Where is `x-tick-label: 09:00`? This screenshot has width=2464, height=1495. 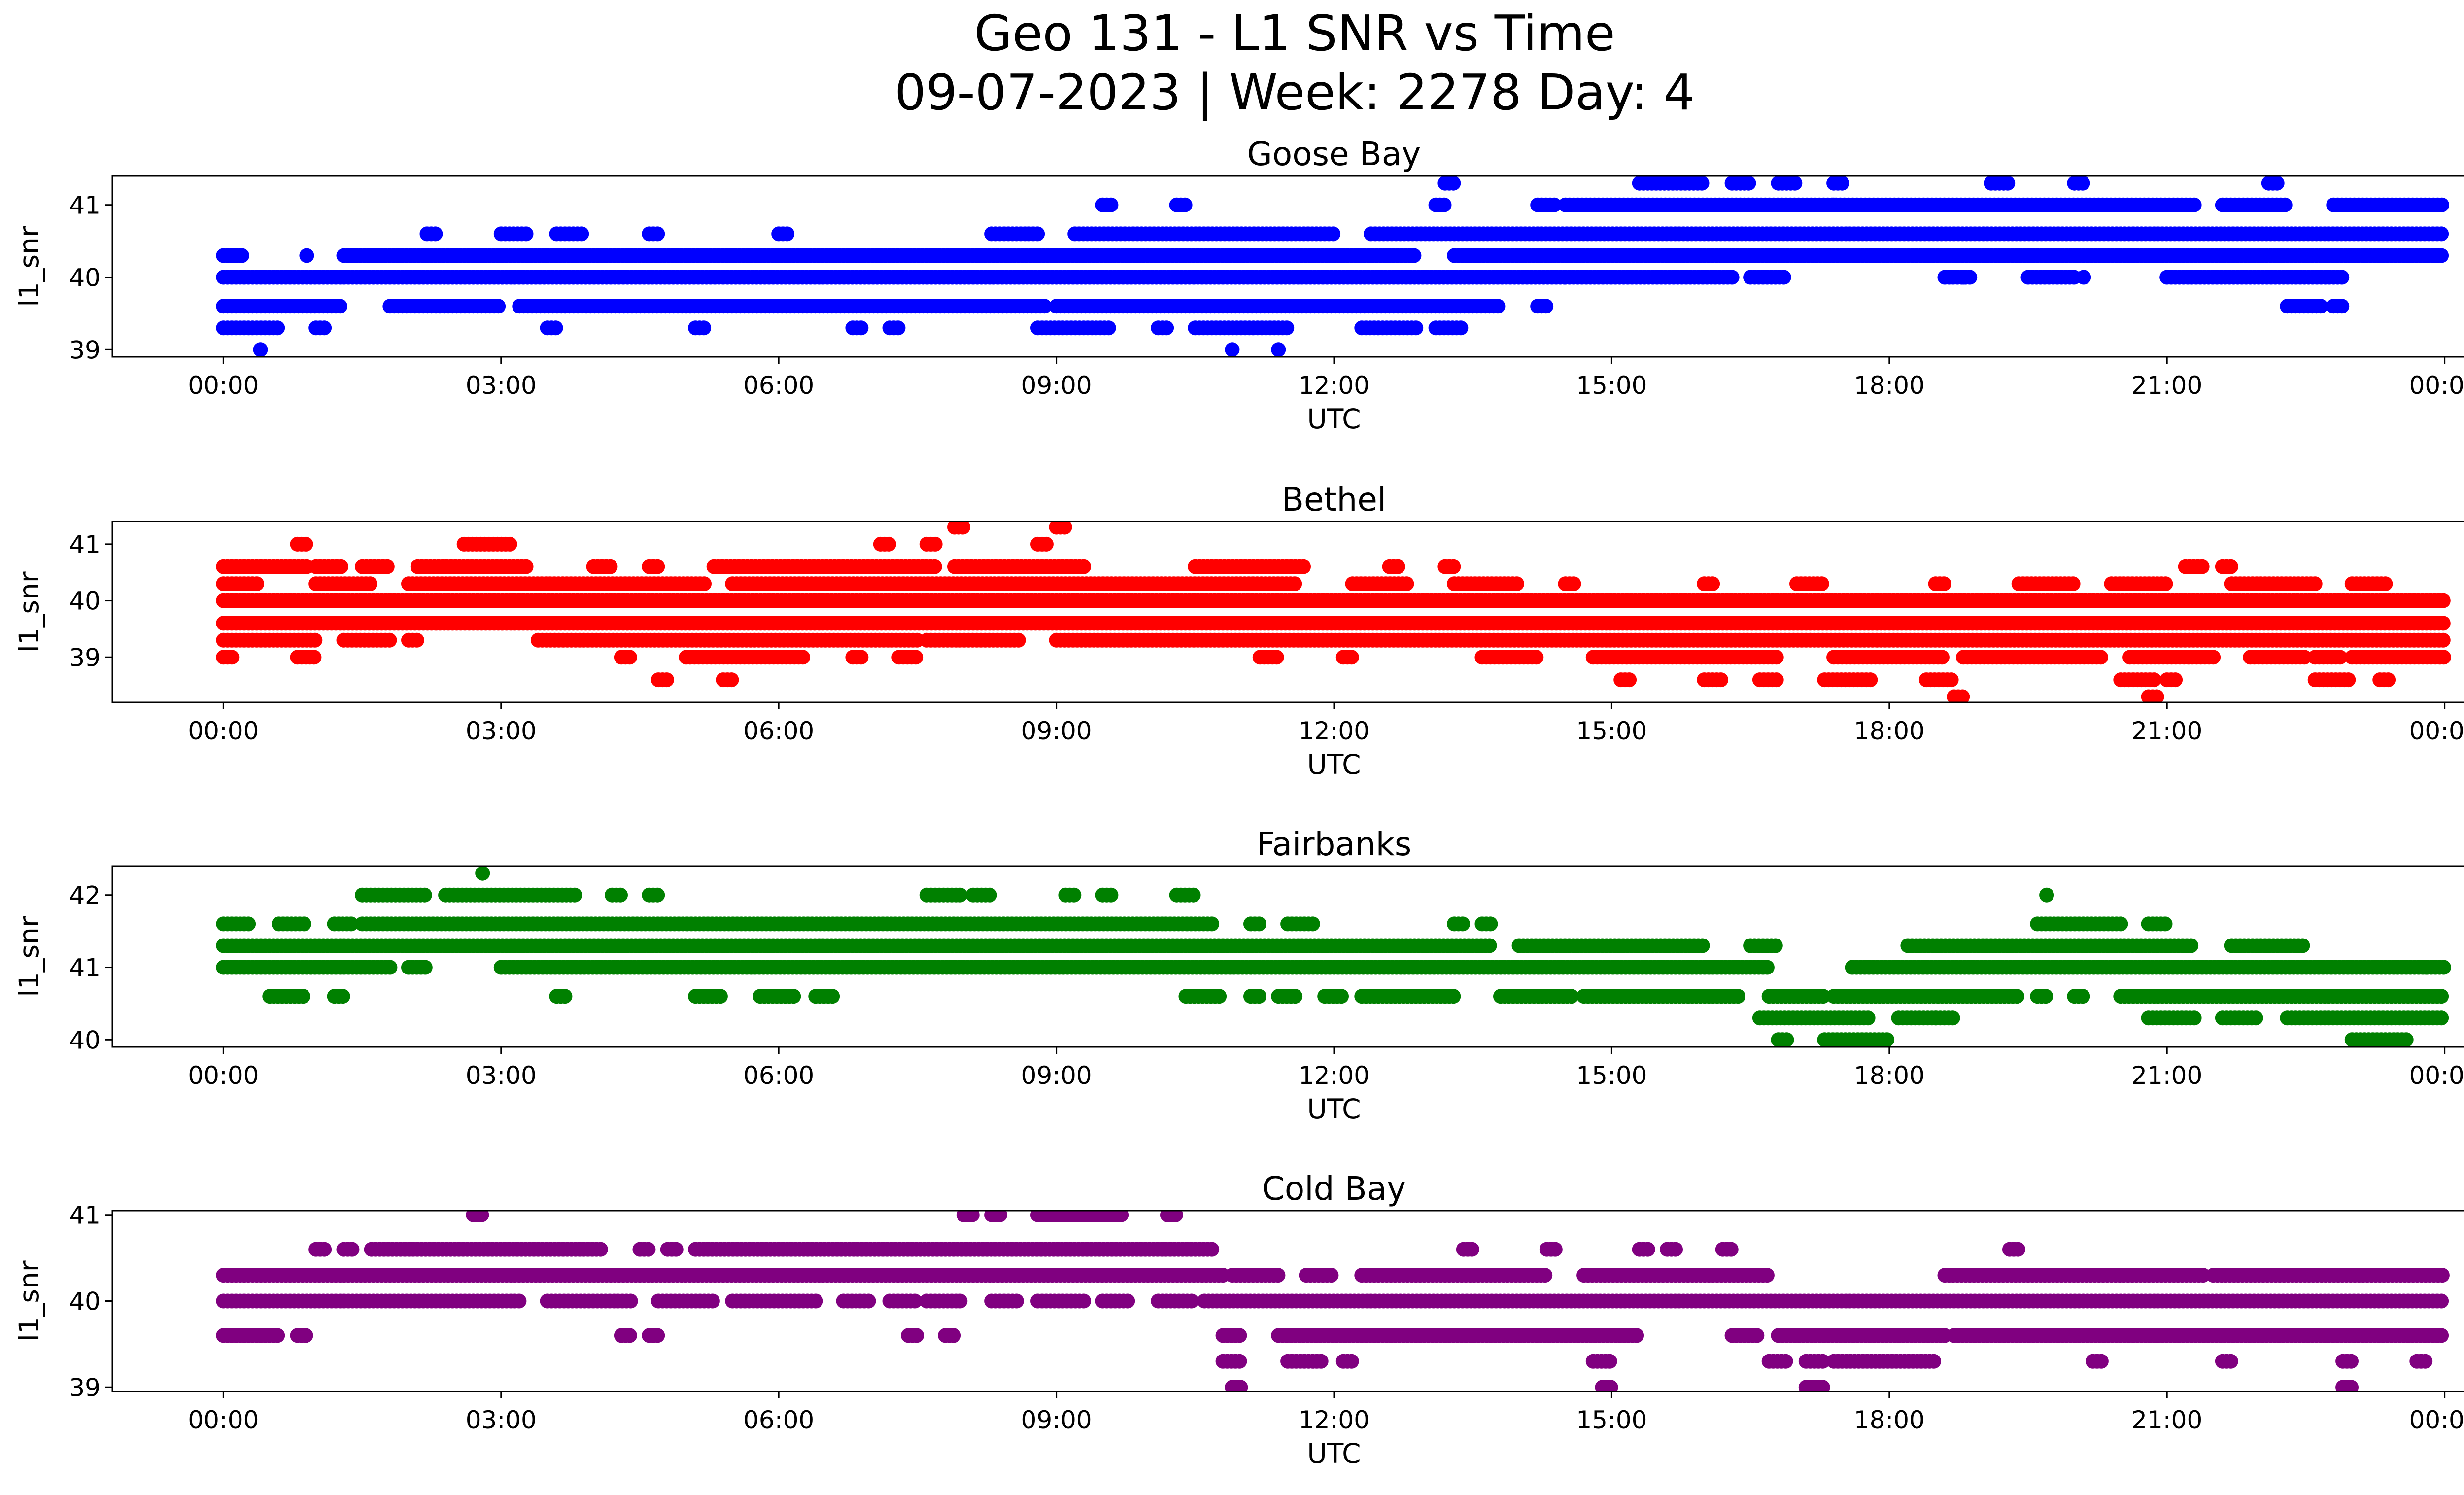
x-tick-label: 09:00 is located at coordinates (1056, 385).